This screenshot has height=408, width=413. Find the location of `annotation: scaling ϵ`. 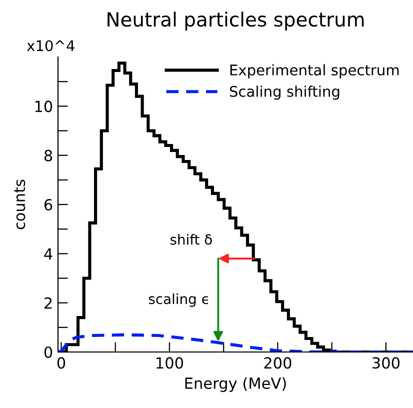

annotation: scaling ϵ is located at coordinates (178, 300).